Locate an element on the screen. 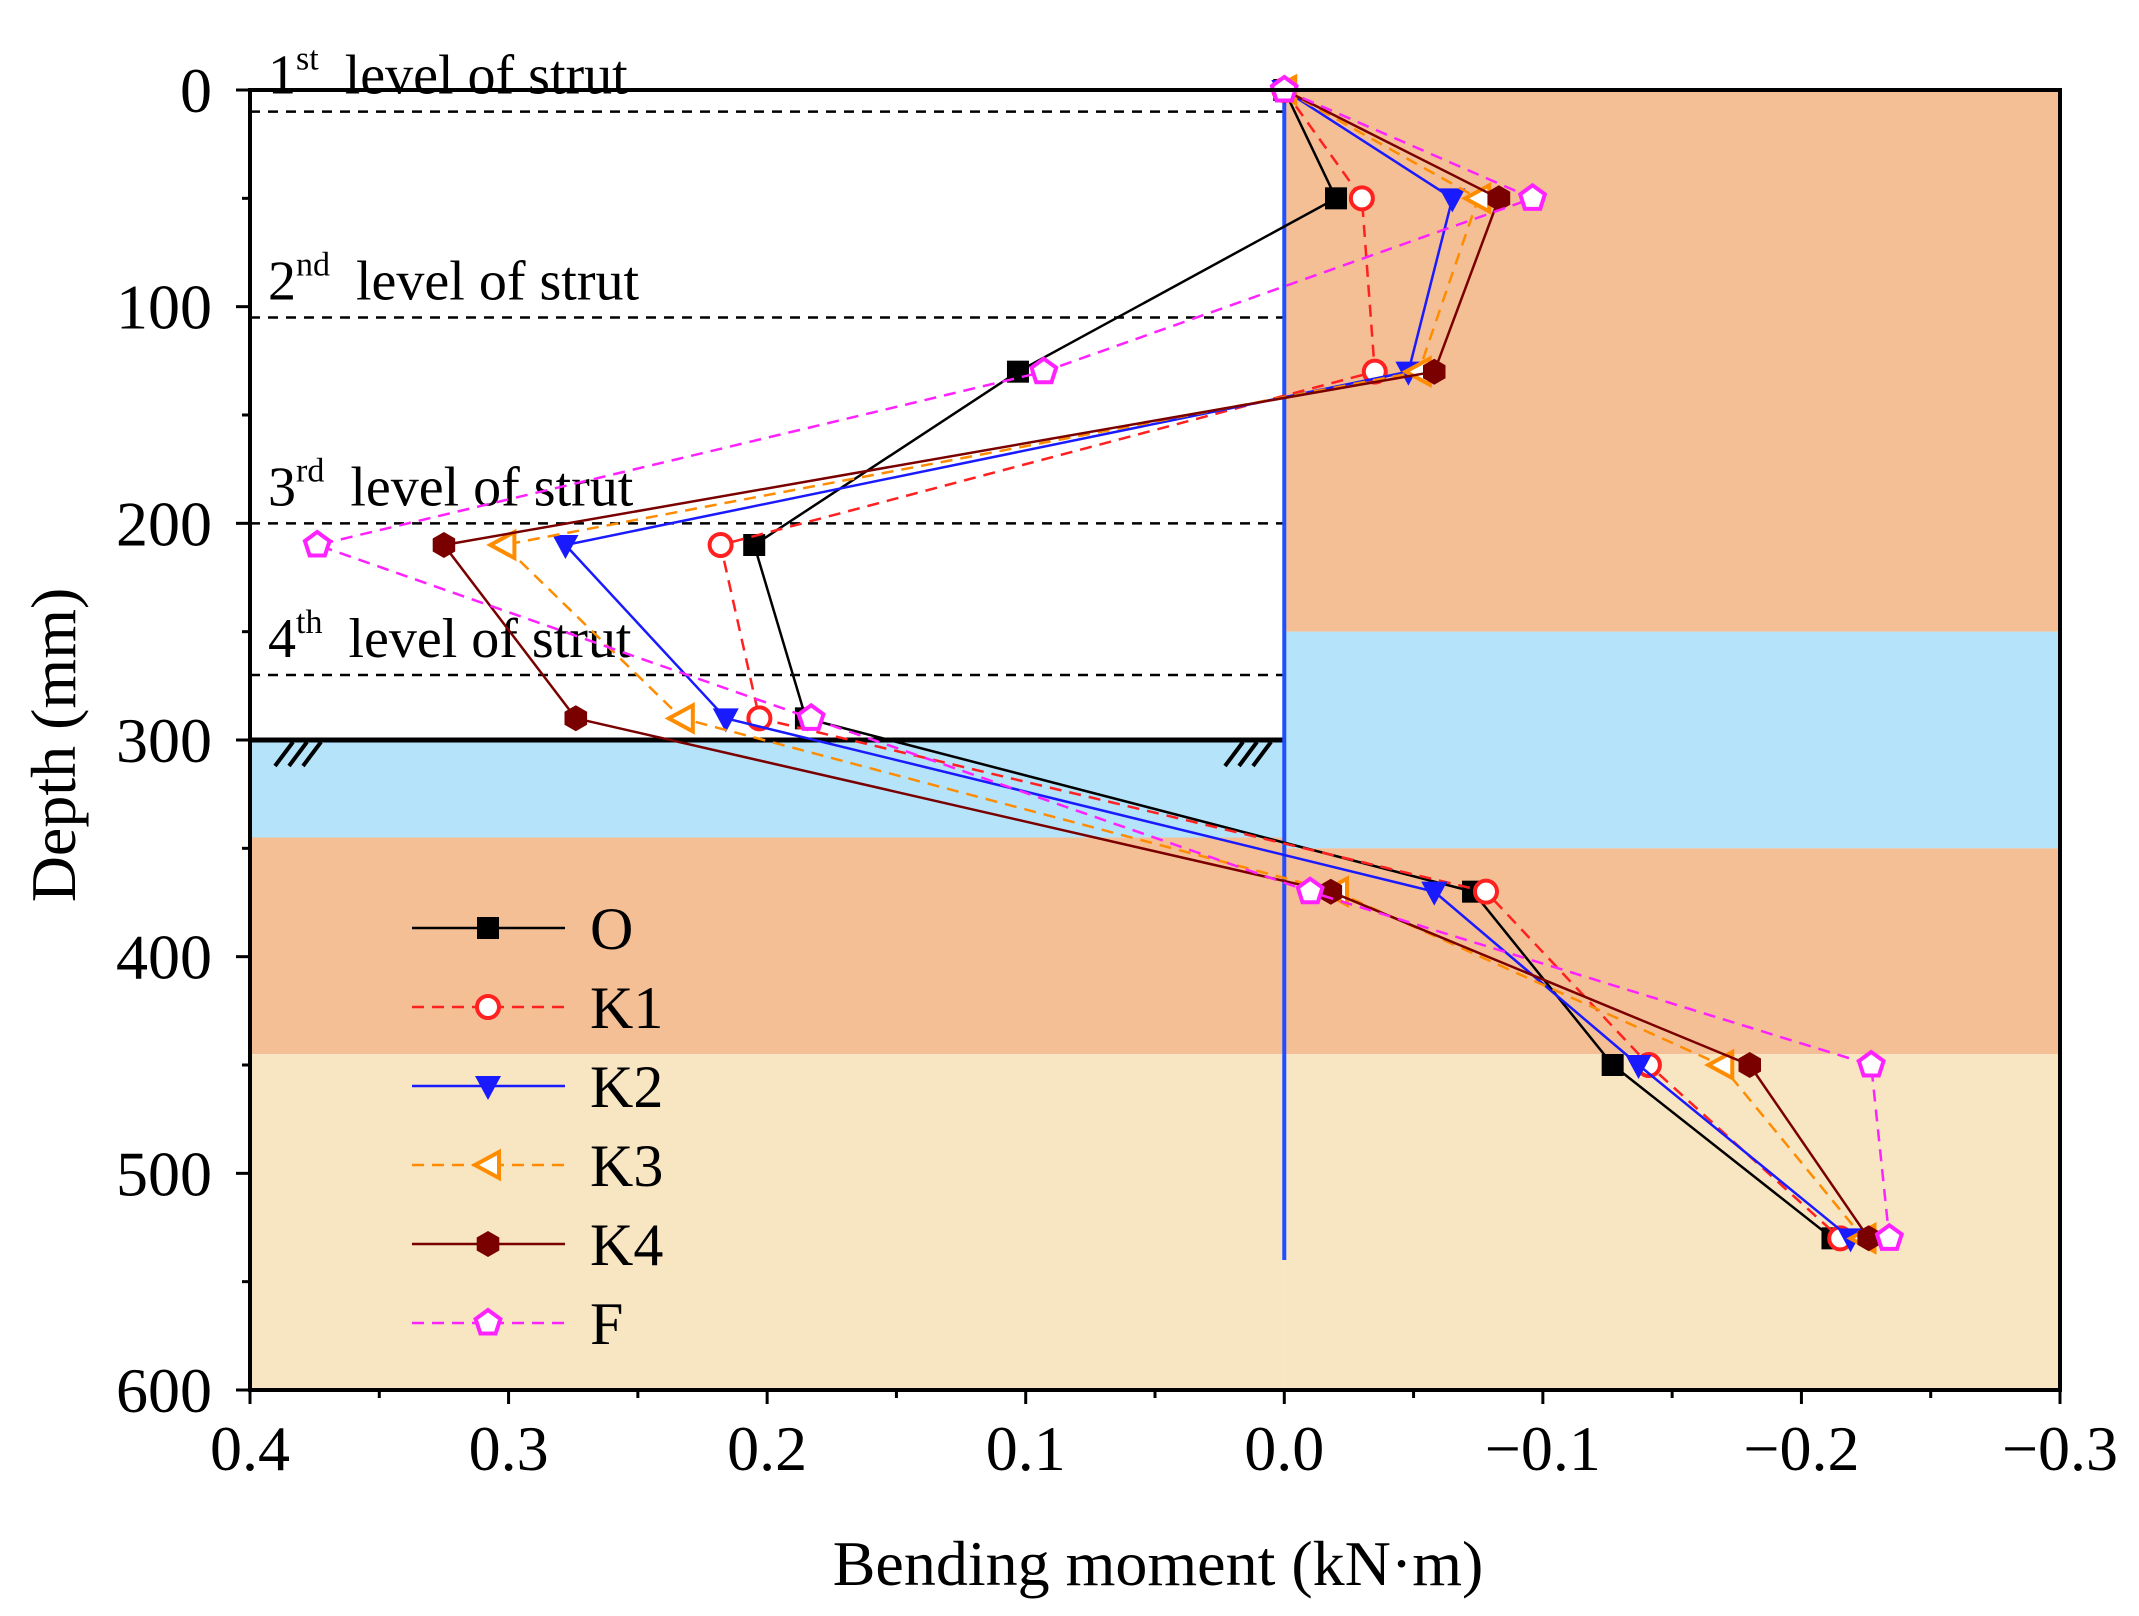 The height and width of the screenshot is (1616, 2139). strut-label-1: 1st level of strut is located at coordinates (448, 74).